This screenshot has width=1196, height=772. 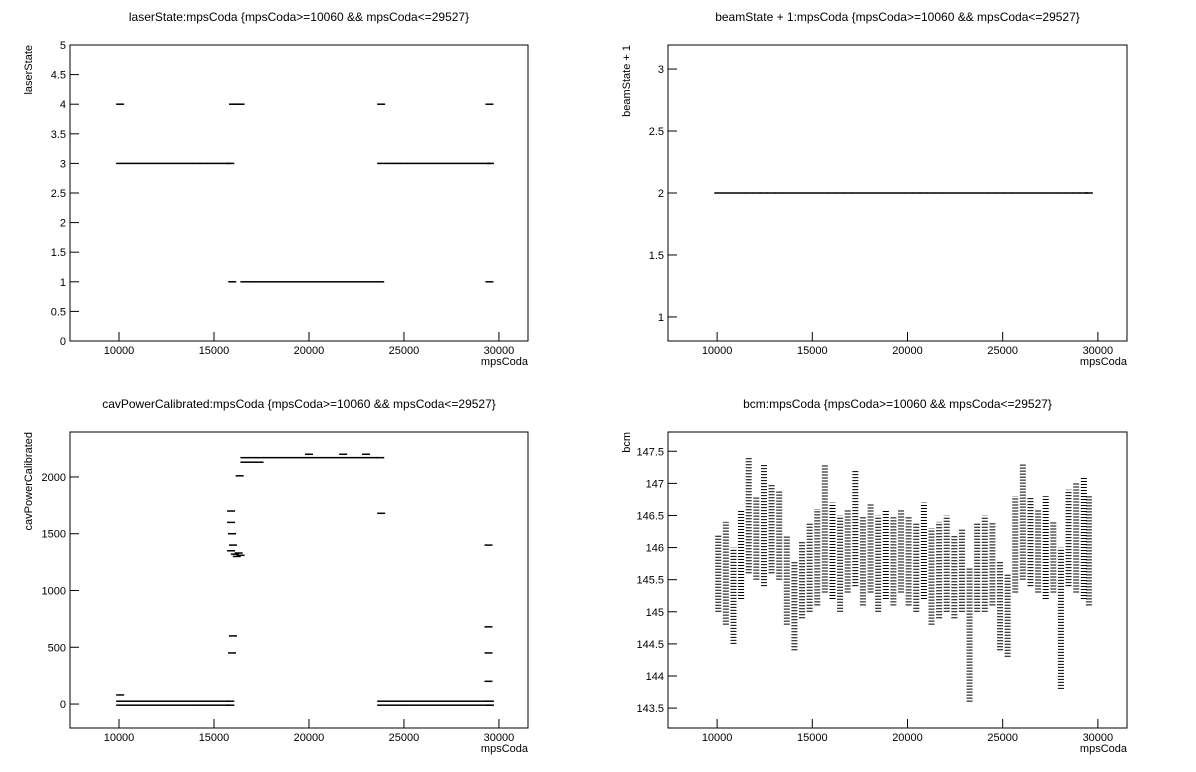 What do you see at coordinates (505, 749) in the screenshot?
I see `x-axis-label: mpsCoda` at bounding box center [505, 749].